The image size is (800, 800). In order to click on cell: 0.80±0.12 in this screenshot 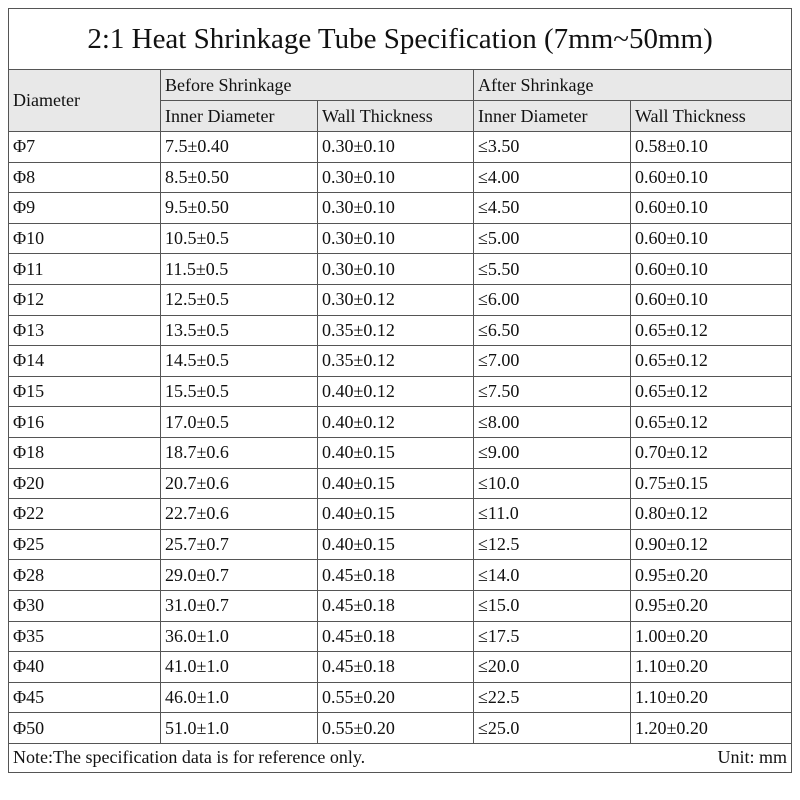, I will do `click(711, 514)`.